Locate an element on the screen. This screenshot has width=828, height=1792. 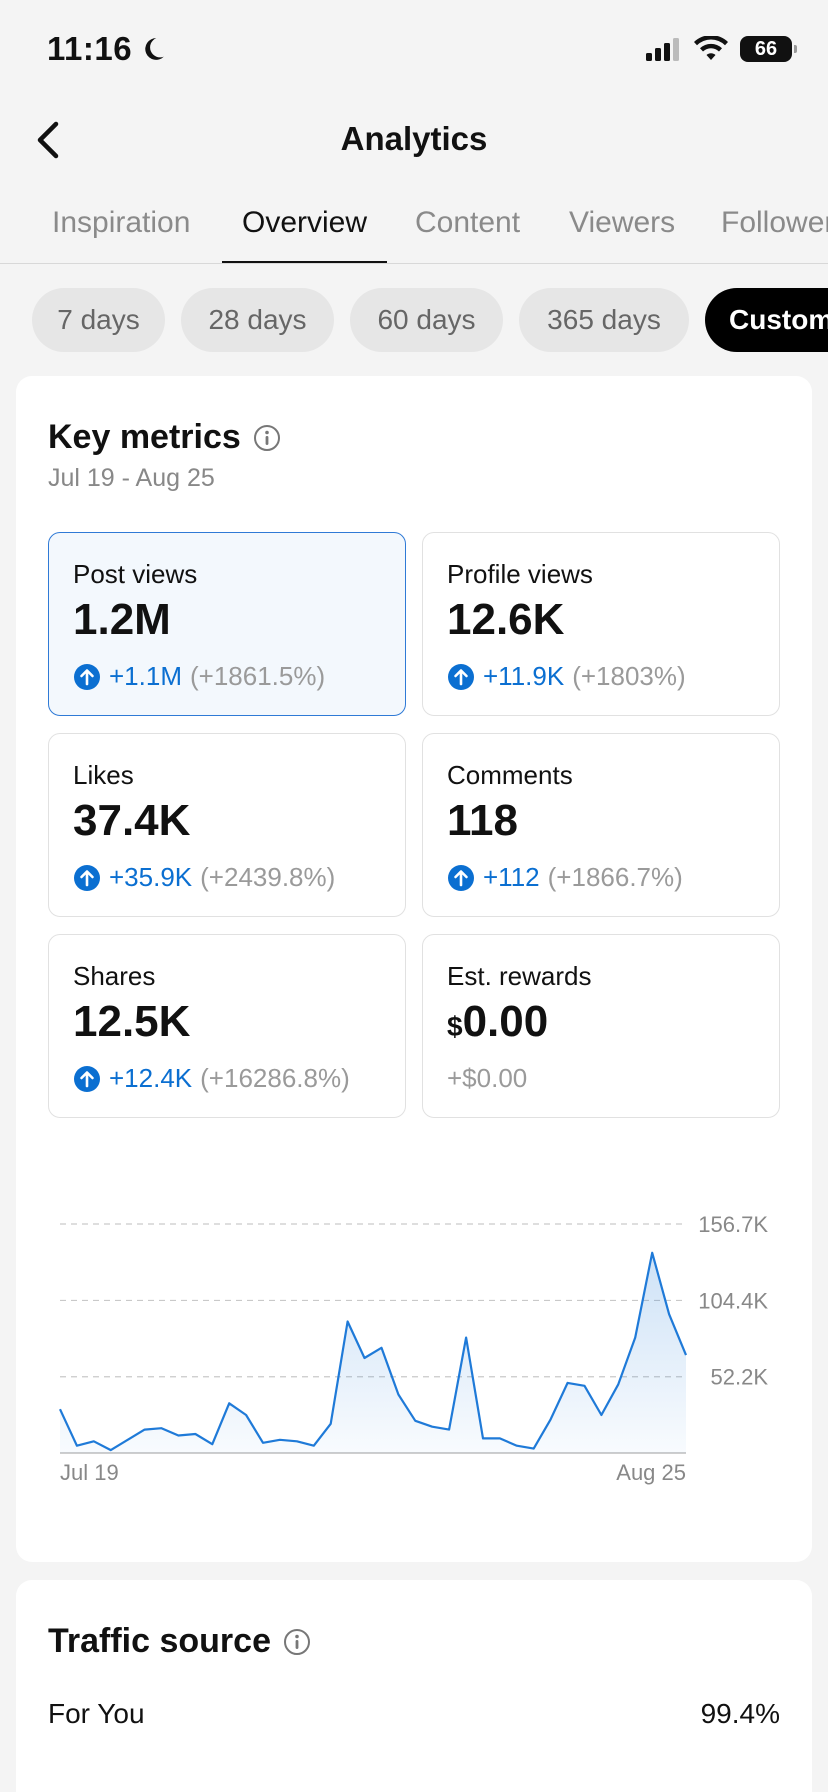
page-title: Analytics is located at coordinates (414, 138).